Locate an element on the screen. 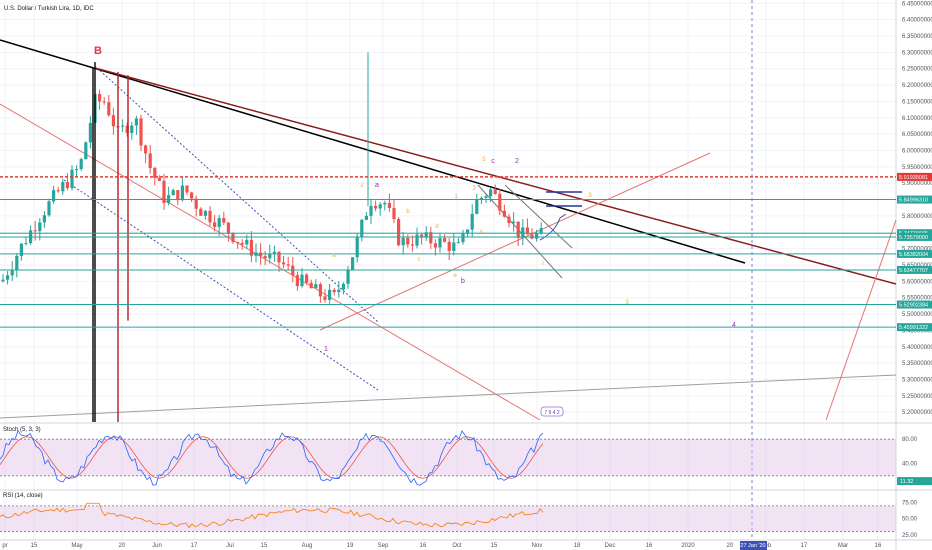 The width and height of the screenshot is (932, 550). price-tag-label: 5.45991322 is located at coordinates (913, 328).